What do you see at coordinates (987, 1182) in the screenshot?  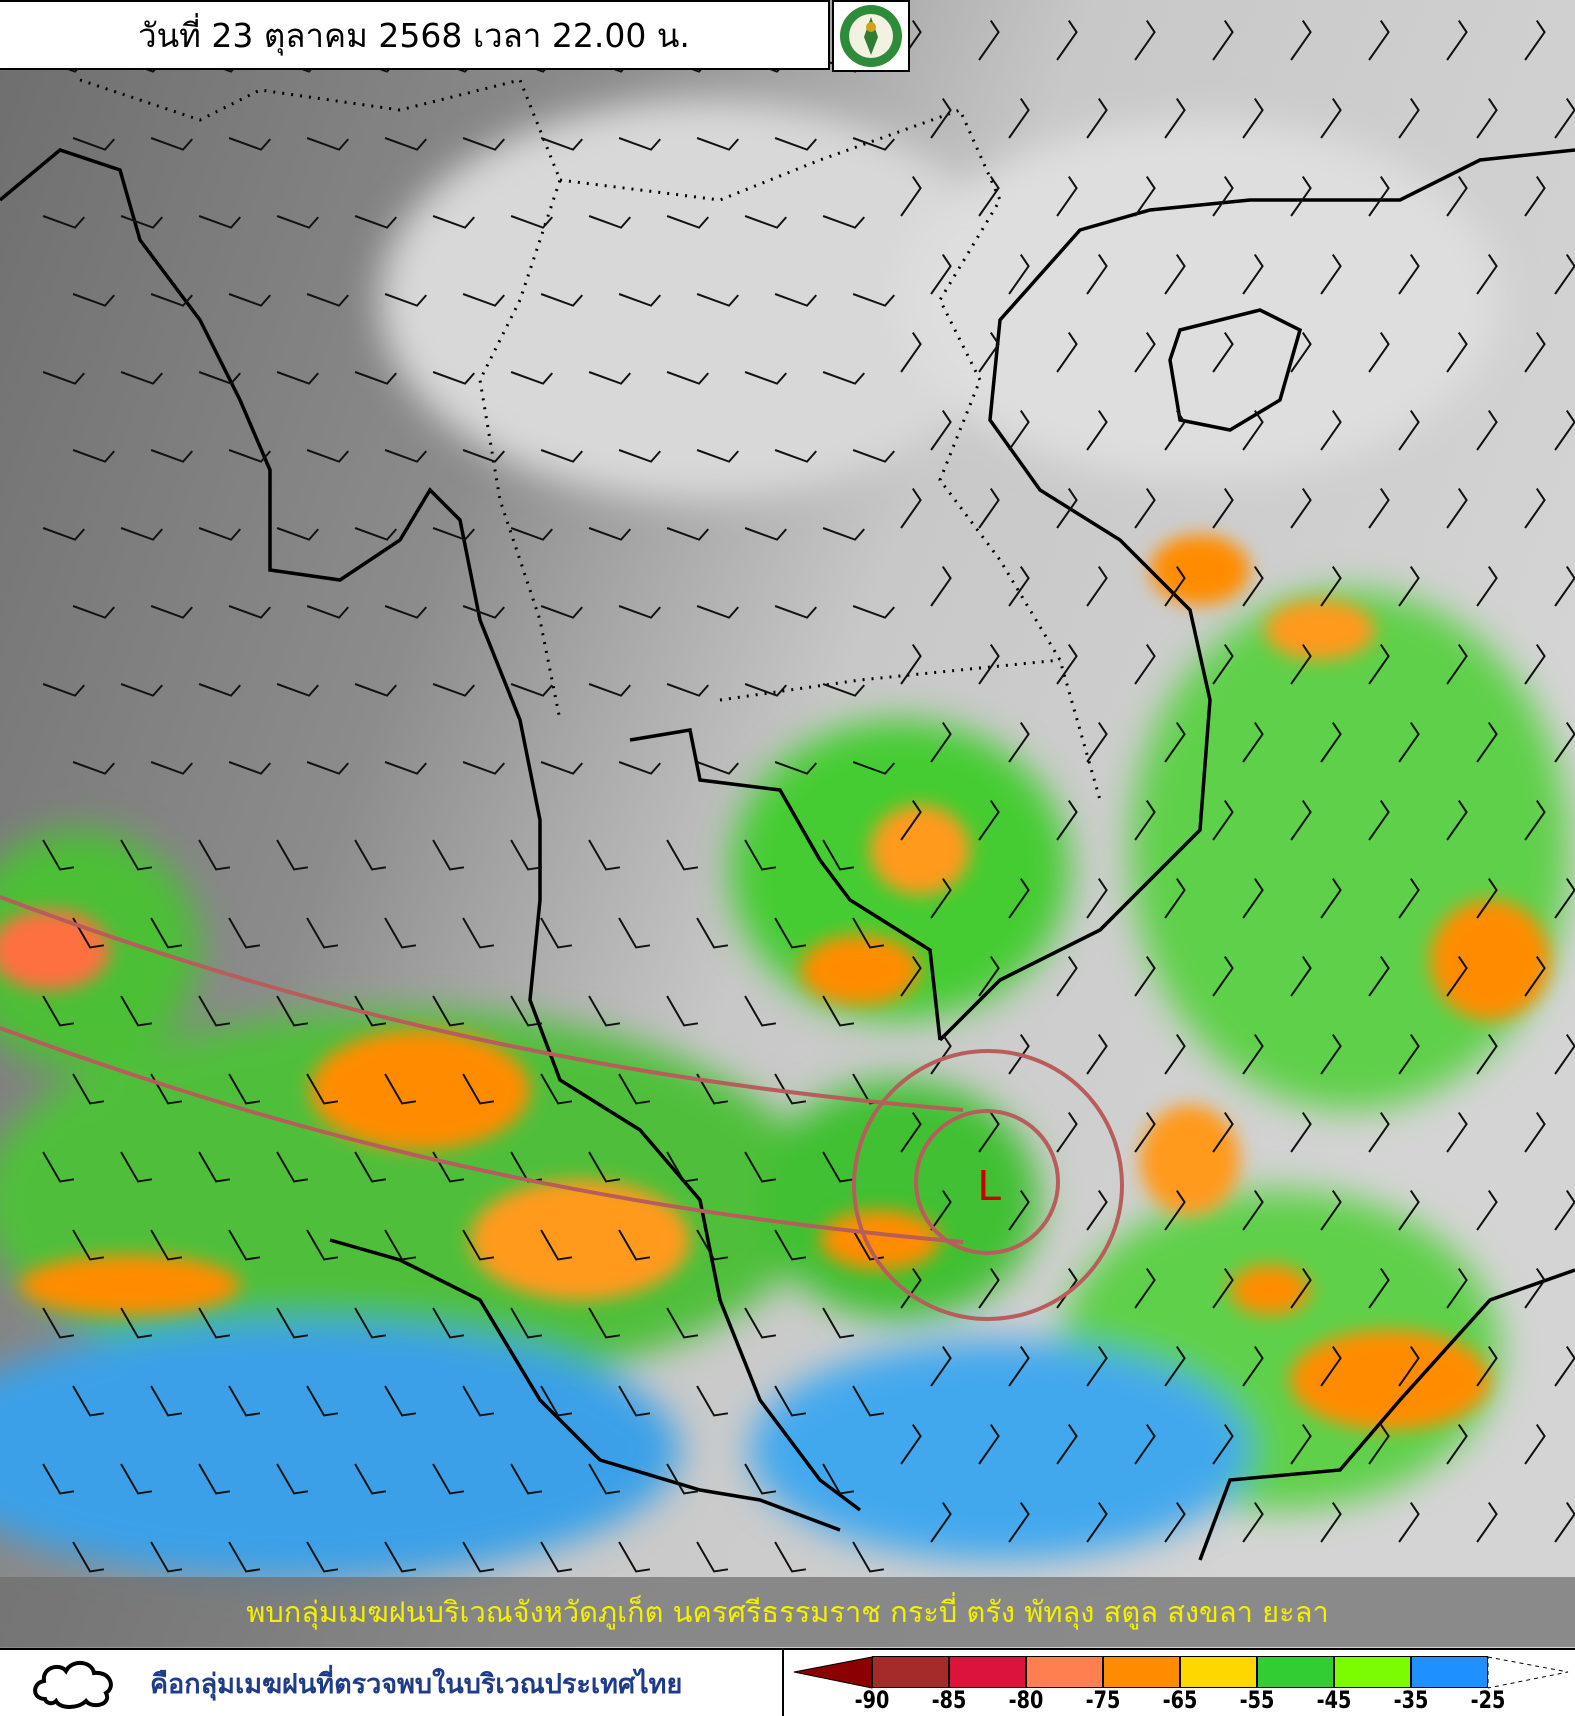 I see `low-pressure-inner-ring` at bounding box center [987, 1182].